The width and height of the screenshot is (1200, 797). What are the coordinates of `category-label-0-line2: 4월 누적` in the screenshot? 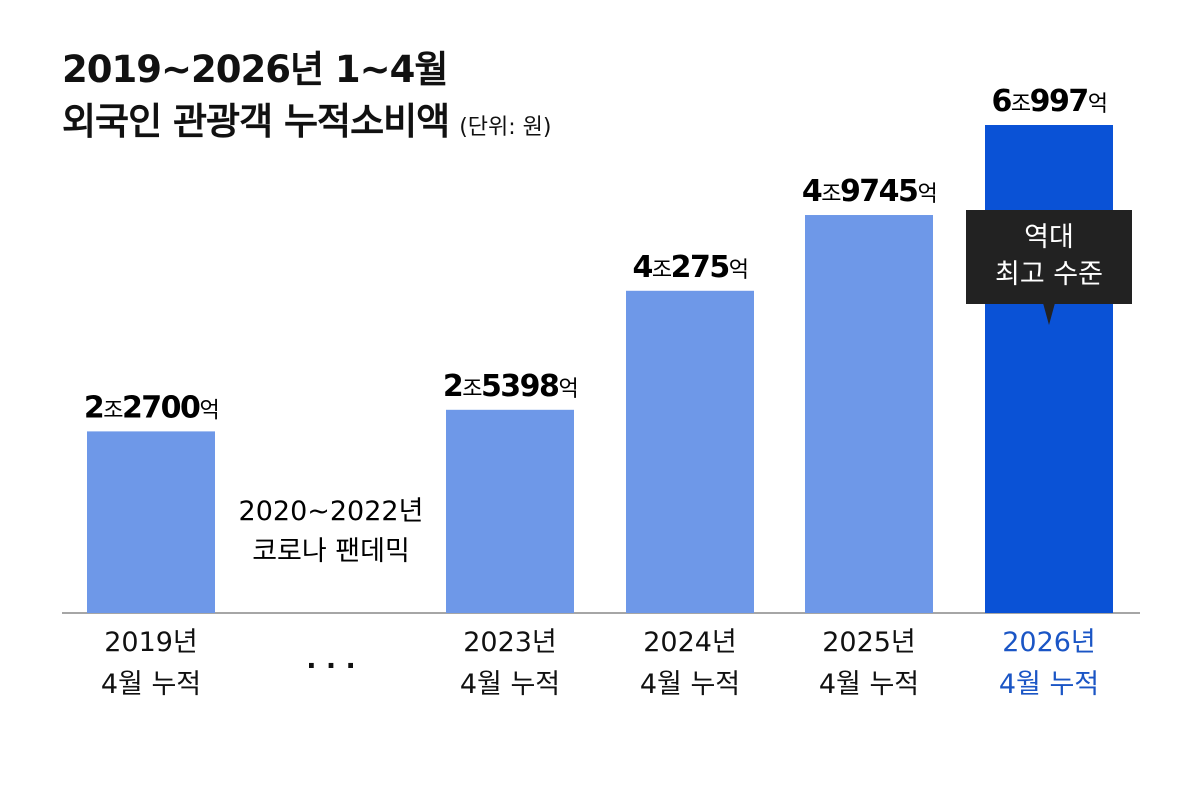 It's located at (151, 684).